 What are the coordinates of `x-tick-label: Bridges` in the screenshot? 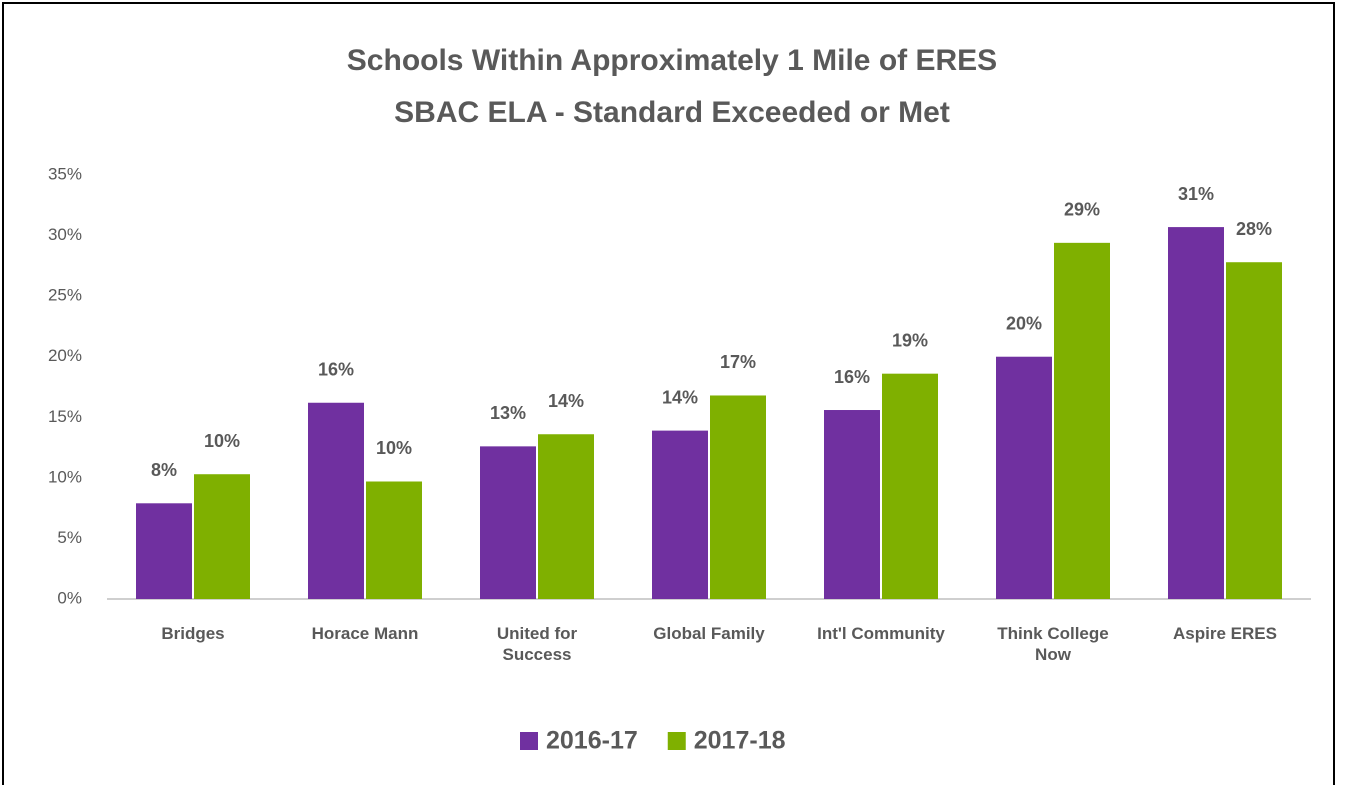 It's located at (193, 633).